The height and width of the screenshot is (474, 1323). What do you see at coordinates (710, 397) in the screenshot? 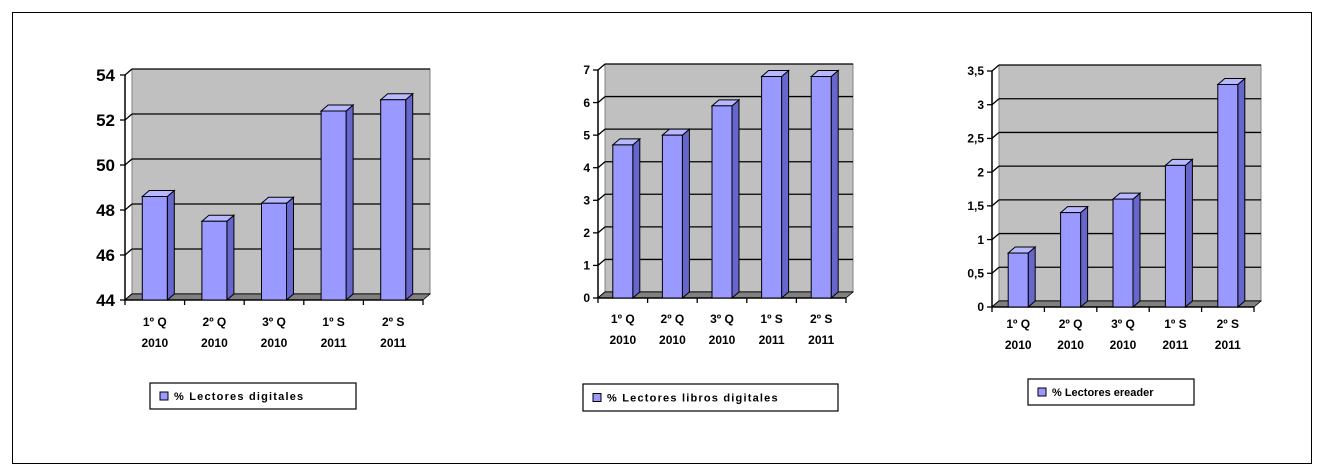
I see `legend: % Lectores libros digitales` at bounding box center [710, 397].